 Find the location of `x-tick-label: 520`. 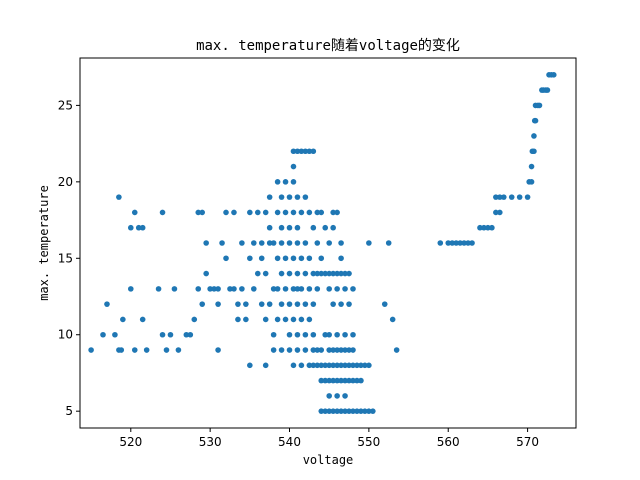

x-tick-label: 520 is located at coordinates (130, 442).